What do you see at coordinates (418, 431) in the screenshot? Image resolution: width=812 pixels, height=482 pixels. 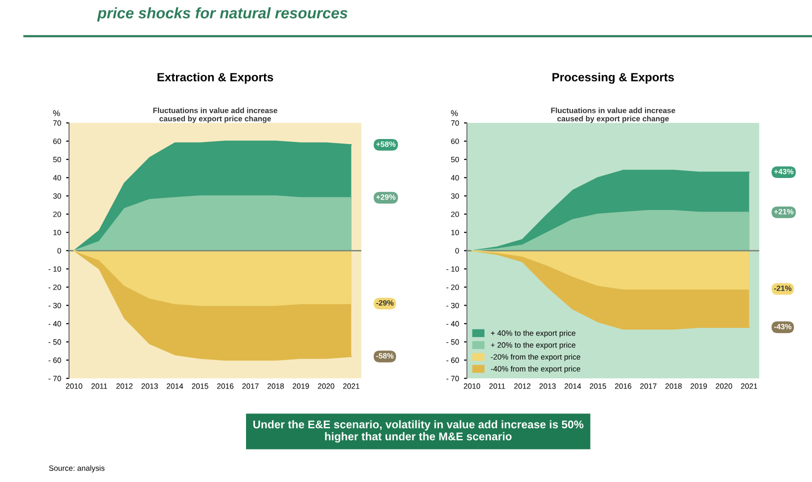 I see `text: Under the E&E scenario, volatility in value add increase is 50% higher that under the M&E scenario` at bounding box center [418, 431].